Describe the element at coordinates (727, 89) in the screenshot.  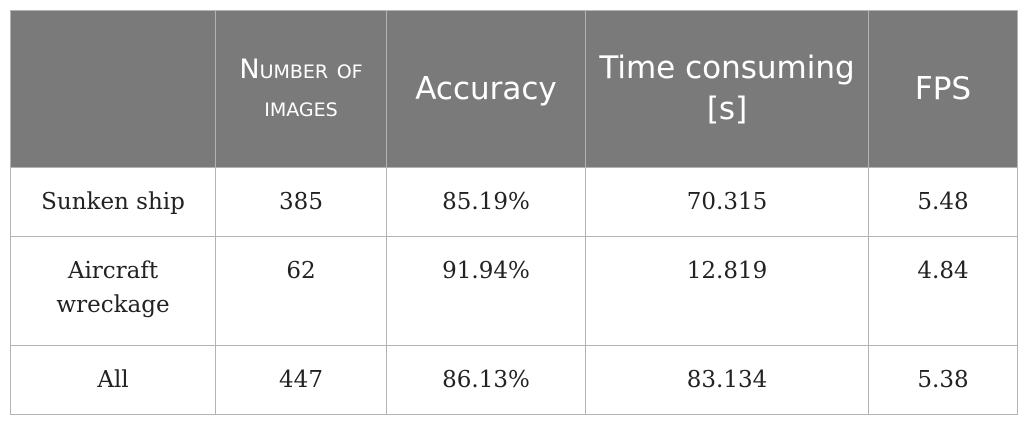
I see `header-cell-time-consuming: Time consuming [s]` at that location.